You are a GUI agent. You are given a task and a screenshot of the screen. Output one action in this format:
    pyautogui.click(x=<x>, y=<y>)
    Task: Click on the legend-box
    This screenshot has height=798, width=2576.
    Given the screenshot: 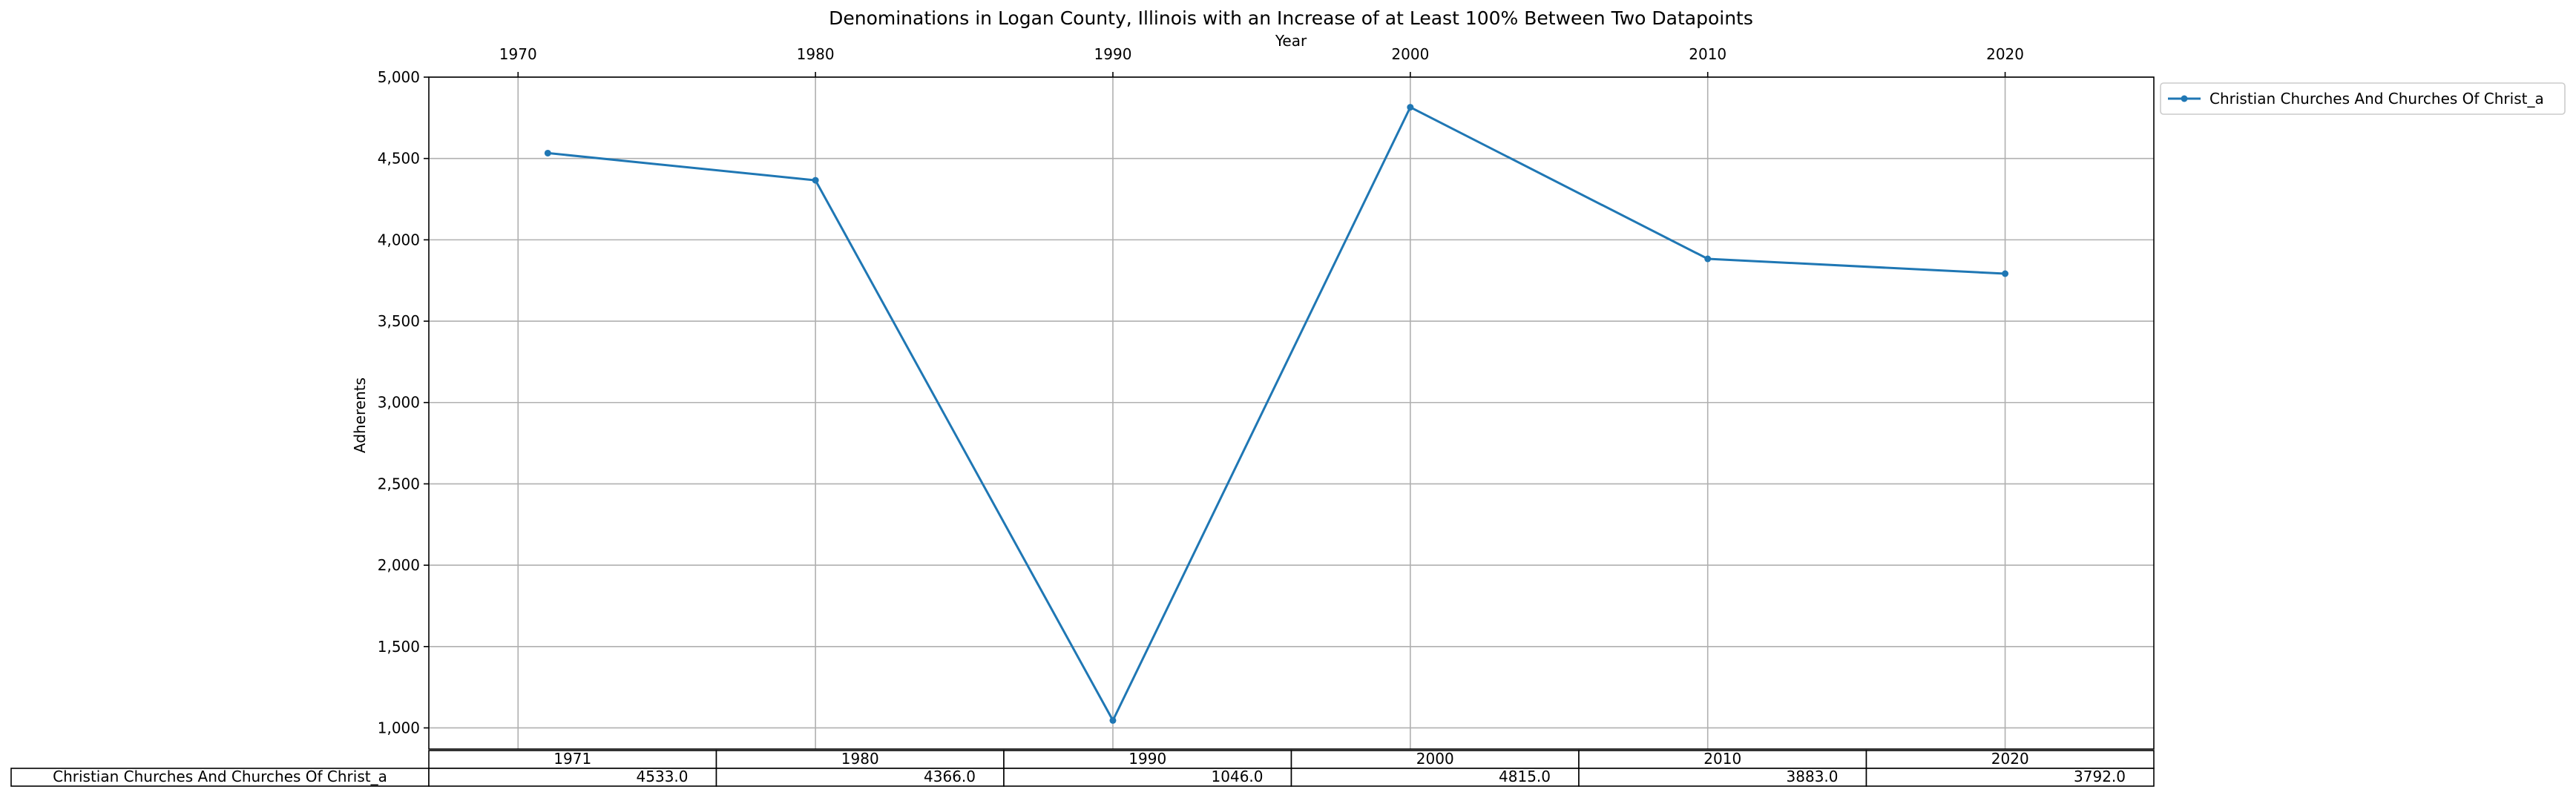 What is the action you would take?
    pyautogui.click(x=2363, y=98)
    